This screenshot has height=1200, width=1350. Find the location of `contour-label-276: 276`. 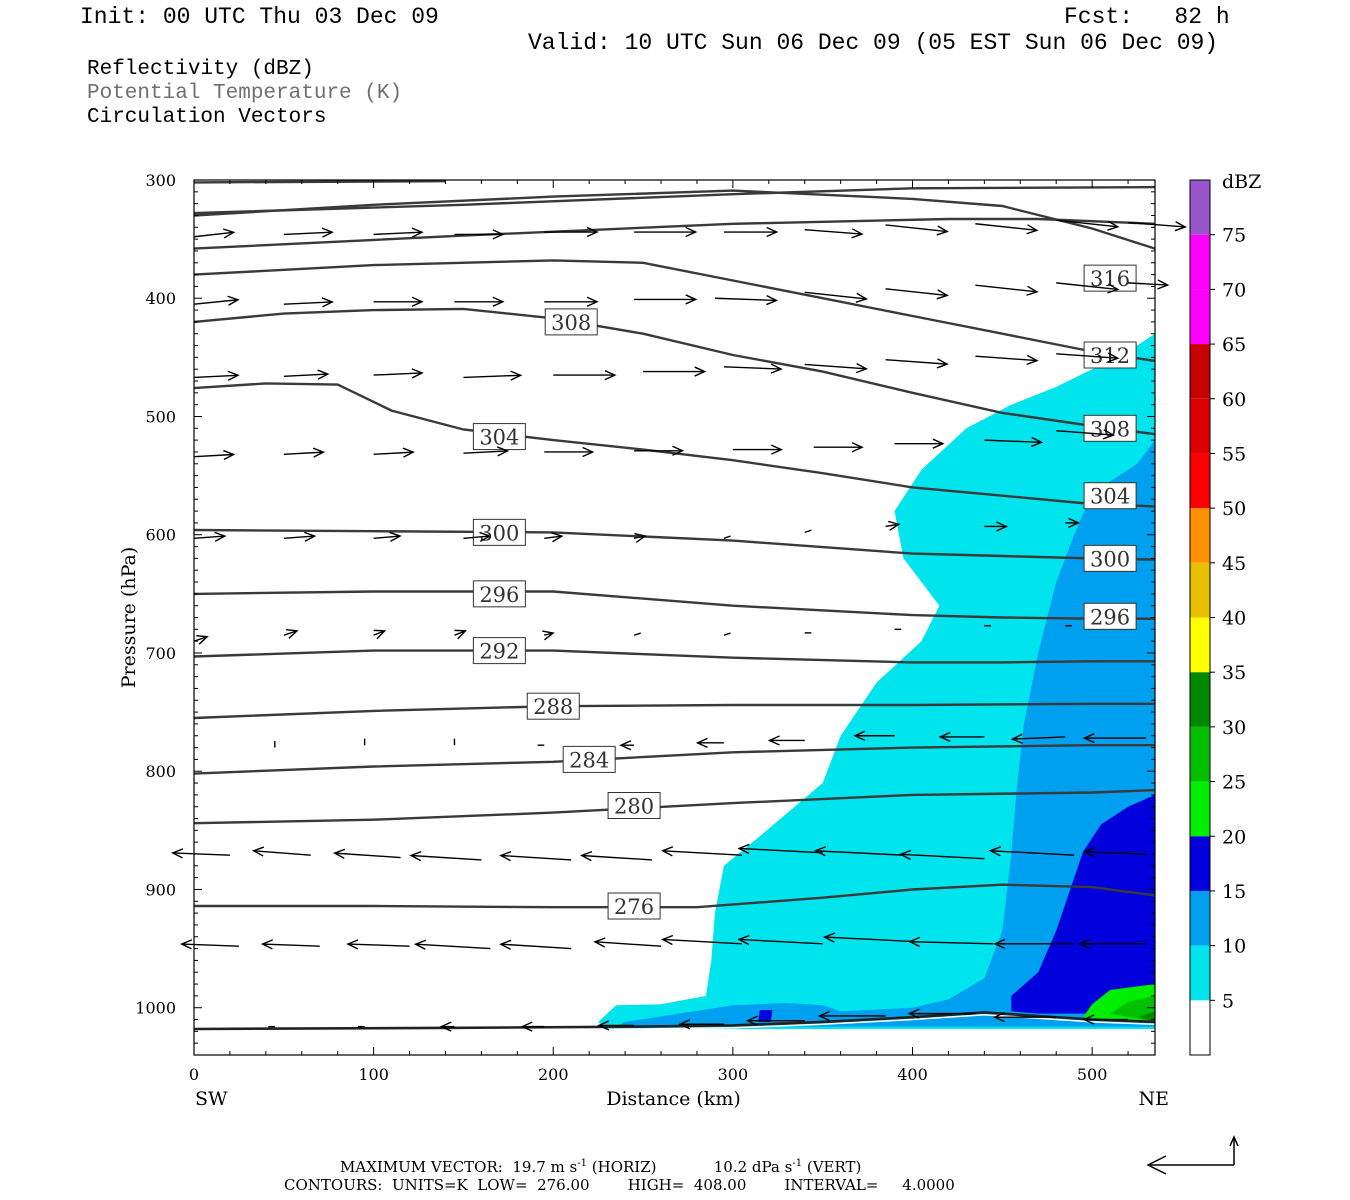

contour-label-276: 276 is located at coordinates (634, 907).